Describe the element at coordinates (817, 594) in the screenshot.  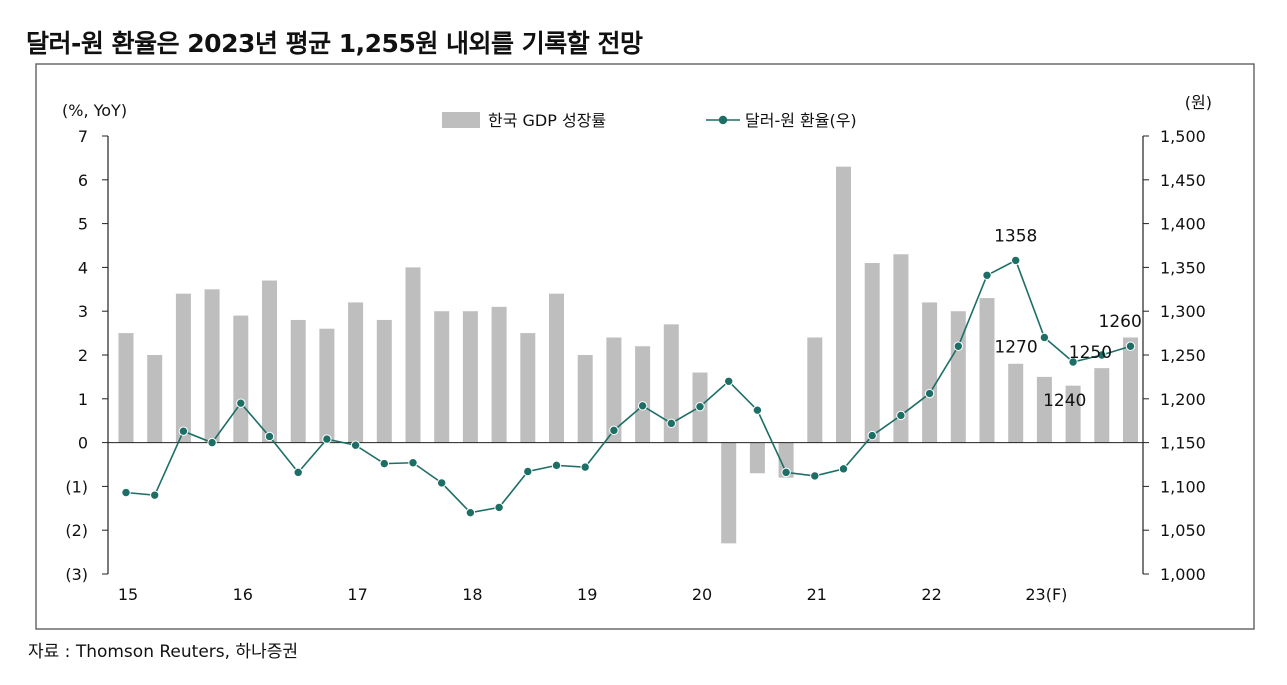
I see `x-tick-label: 21` at that location.